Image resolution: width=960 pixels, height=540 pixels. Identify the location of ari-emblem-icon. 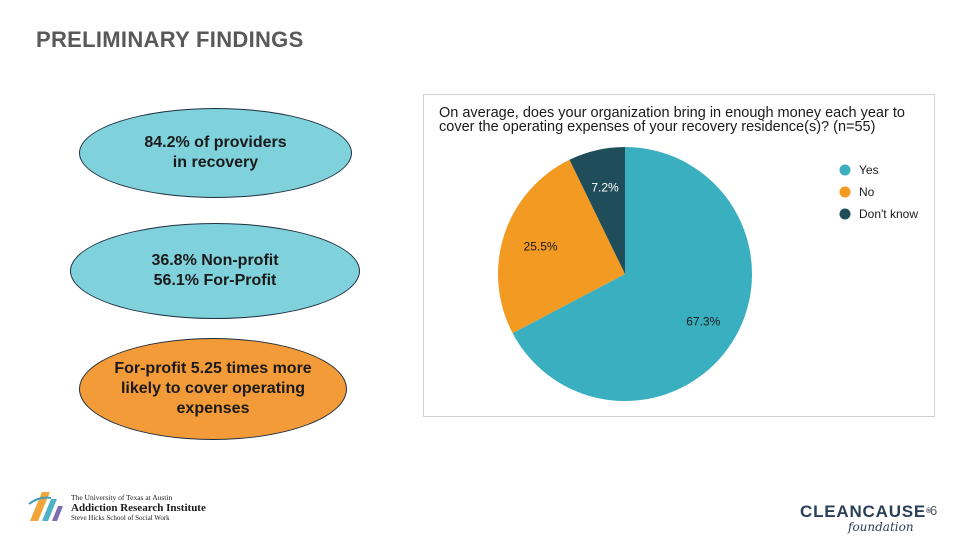
(45, 506).